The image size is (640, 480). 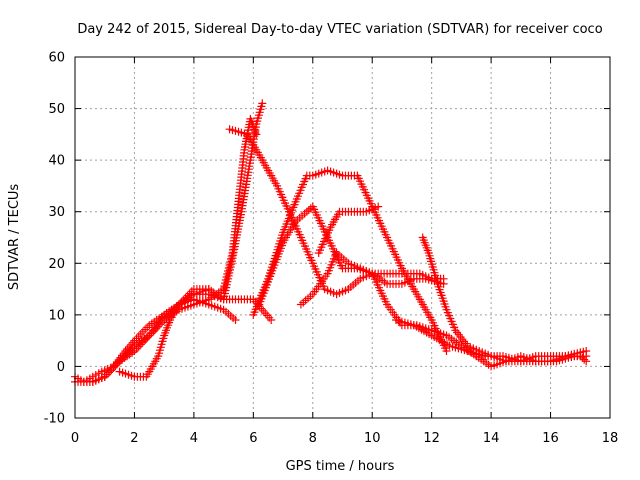 I want to click on y-tick-label: 10, so click(x=56, y=315).